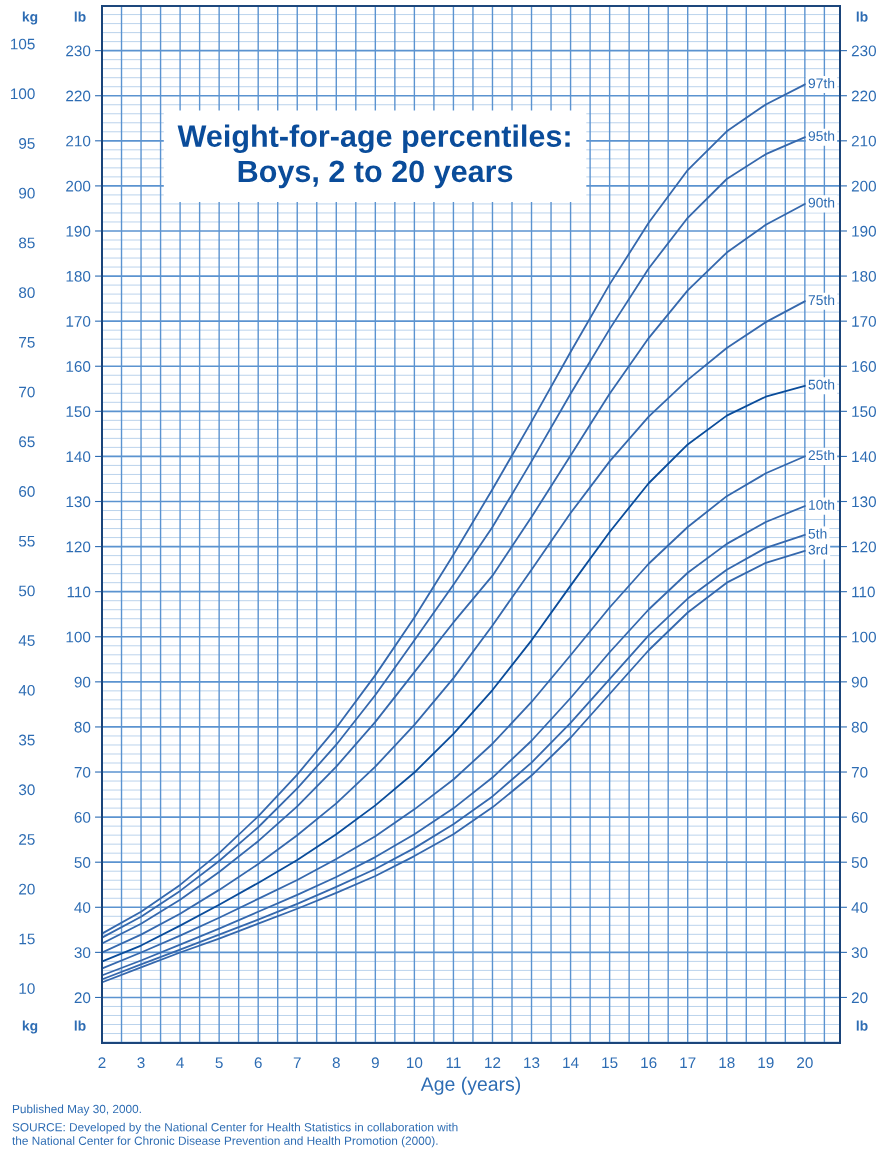 Image resolution: width=889 pixels, height=1152 pixels. I want to click on y2-tick-label: 20, so click(859, 998).